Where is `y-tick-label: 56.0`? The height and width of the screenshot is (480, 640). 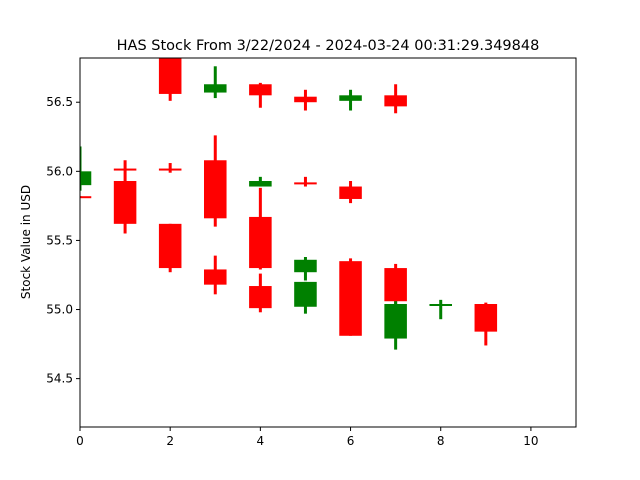
y-tick-label: 56.0 is located at coordinates (59, 171).